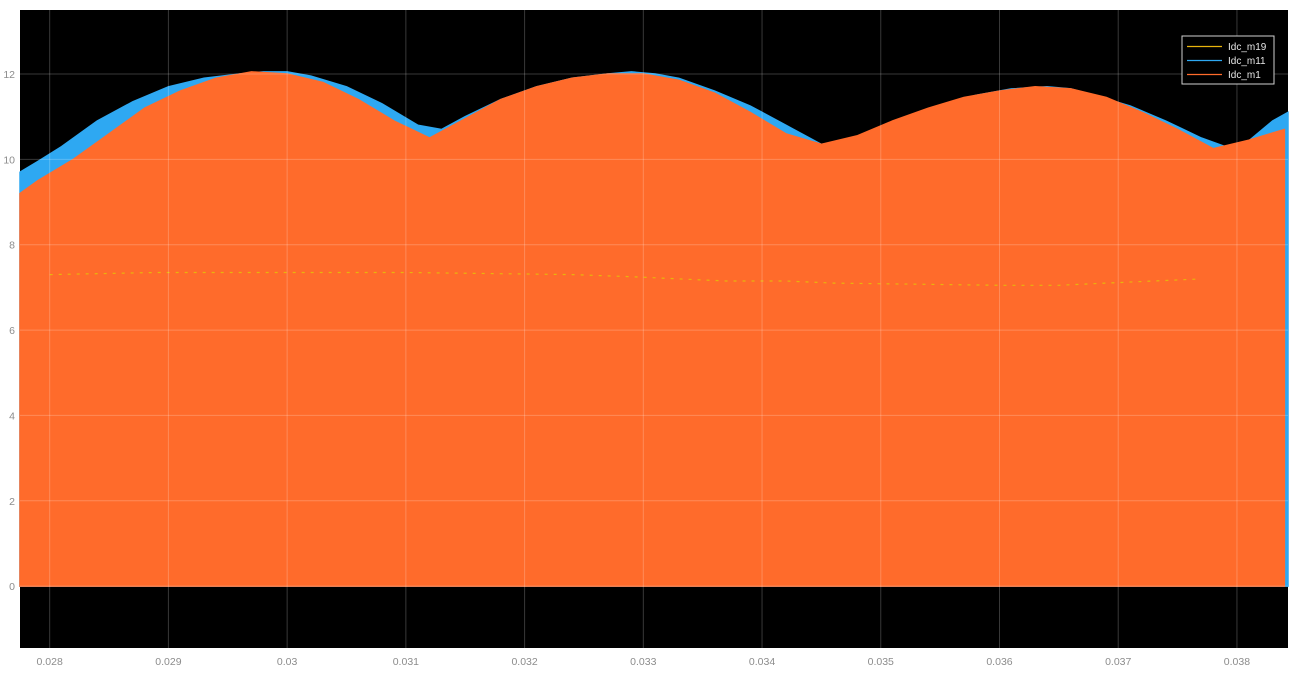  Describe the element at coordinates (168, 662) in the screenshot. I see `x-tick-label: 0.029` at that location.